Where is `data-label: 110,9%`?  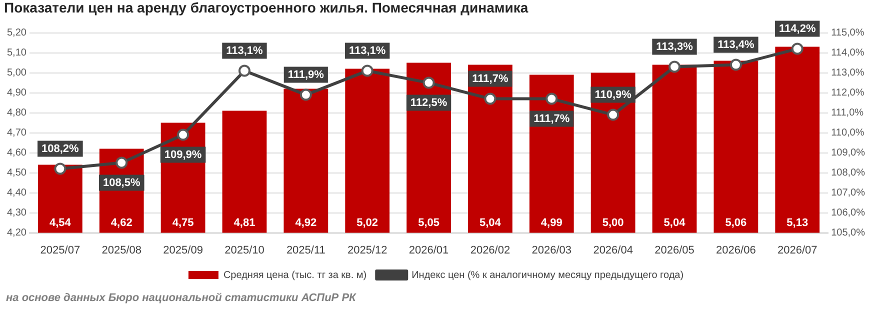 data-label: 110,9% is located at coordinates (613, 94).